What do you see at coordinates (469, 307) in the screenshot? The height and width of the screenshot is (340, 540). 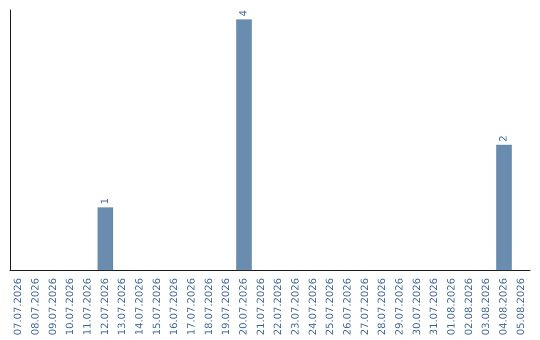 I see `x-tick-label: 02.08.2026` at bounding box center [469, 307].